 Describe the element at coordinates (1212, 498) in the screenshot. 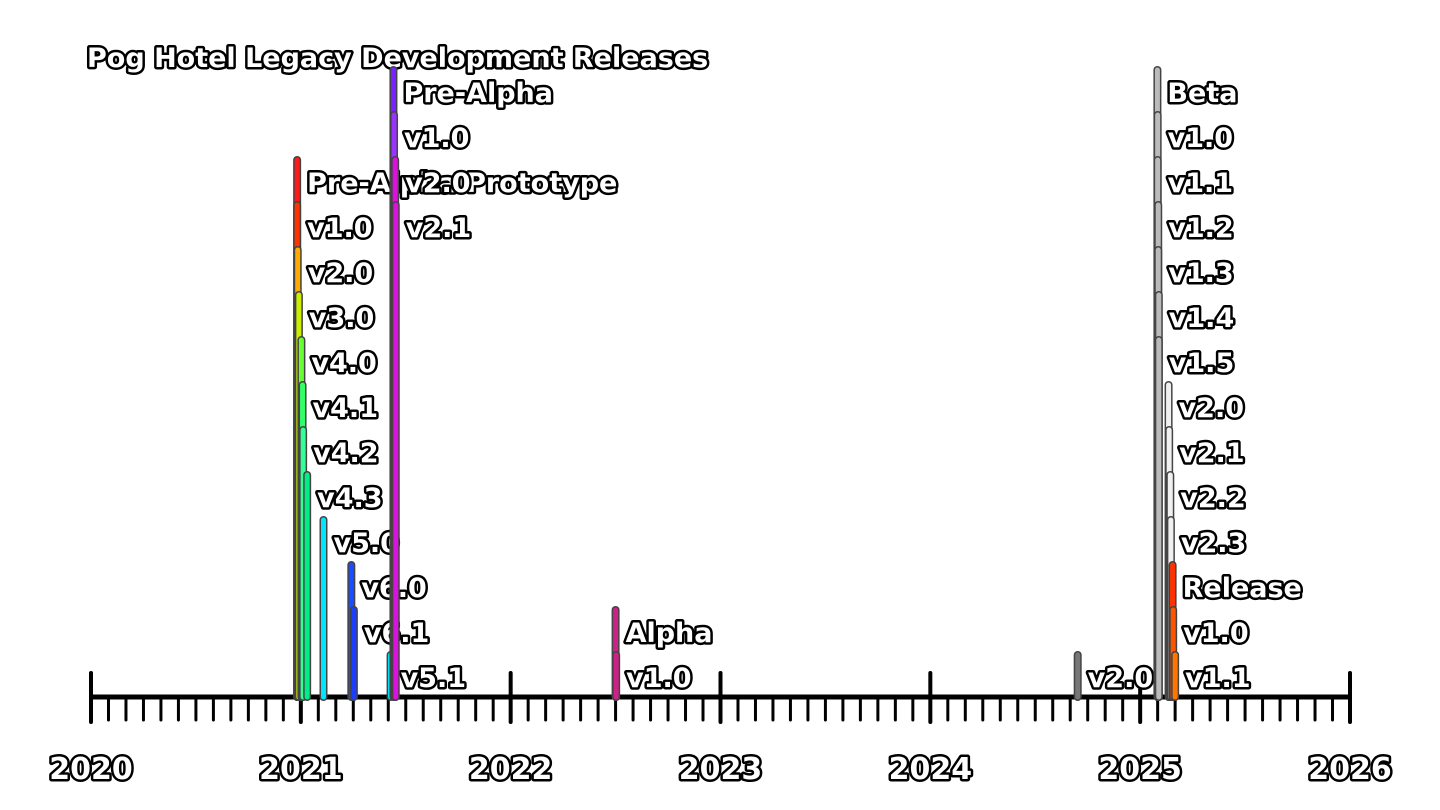

I see `release-label: v2.2` at that location.